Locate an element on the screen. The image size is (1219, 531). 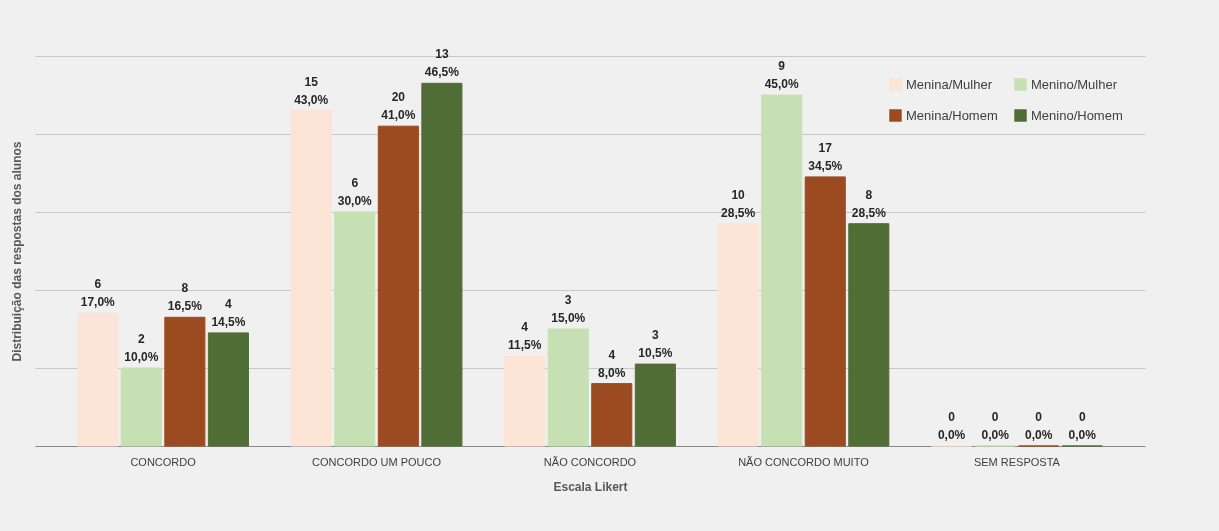
legend-label: Menina/Homem is located at coordinates (952, 115).